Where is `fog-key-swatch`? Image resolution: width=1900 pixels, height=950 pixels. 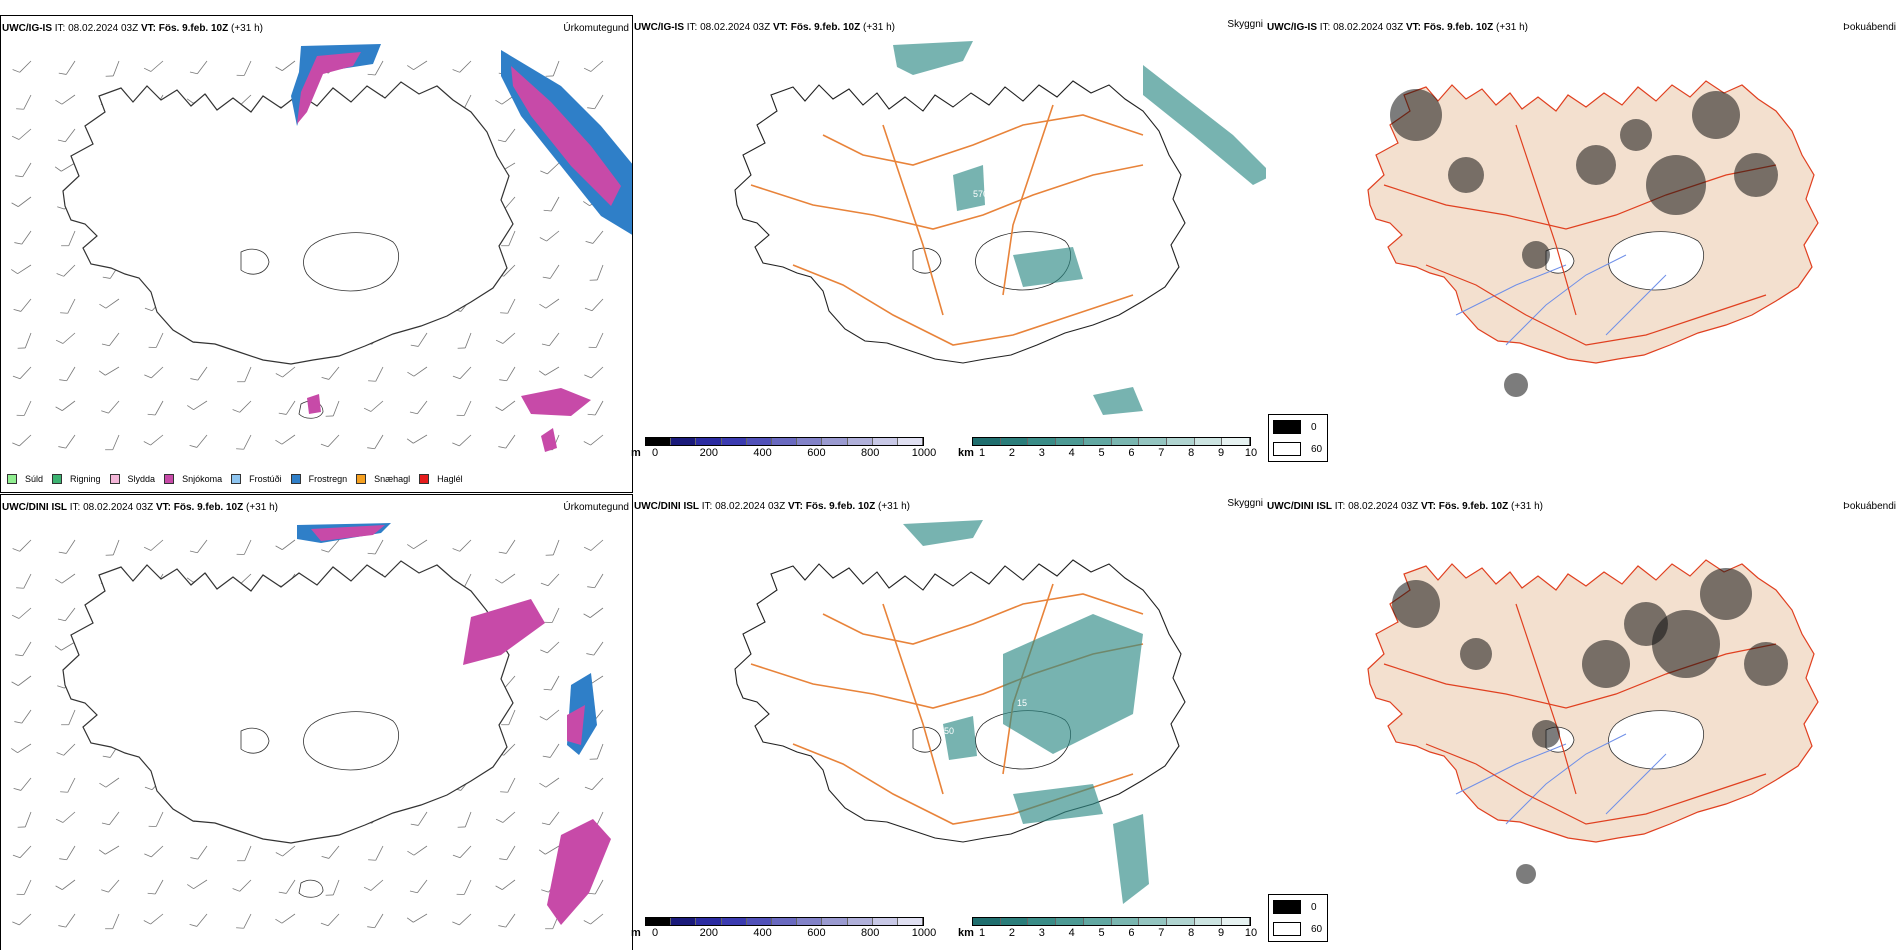
fog-key-swatch is located at coordinates (1287, 449).